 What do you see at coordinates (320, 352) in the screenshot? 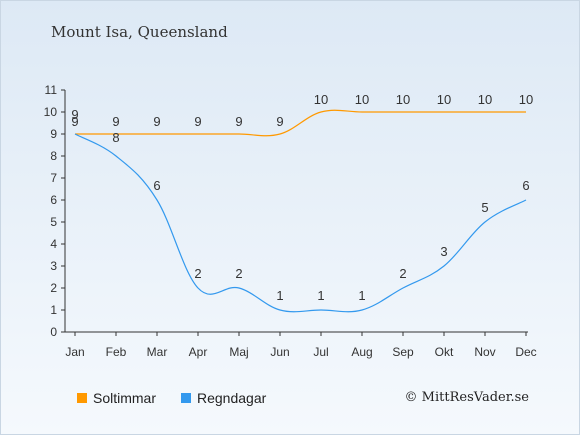
I see `x-tick-label: Jul` at bounding box center [320, 352].